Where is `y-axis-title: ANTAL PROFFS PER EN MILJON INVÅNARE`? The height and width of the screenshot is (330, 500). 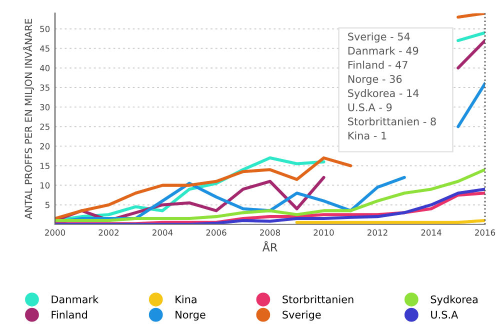 y-axis-title: ANTAL PROFFS PER EN MILJON INVÅNARE is located at coordinates (28, 119).